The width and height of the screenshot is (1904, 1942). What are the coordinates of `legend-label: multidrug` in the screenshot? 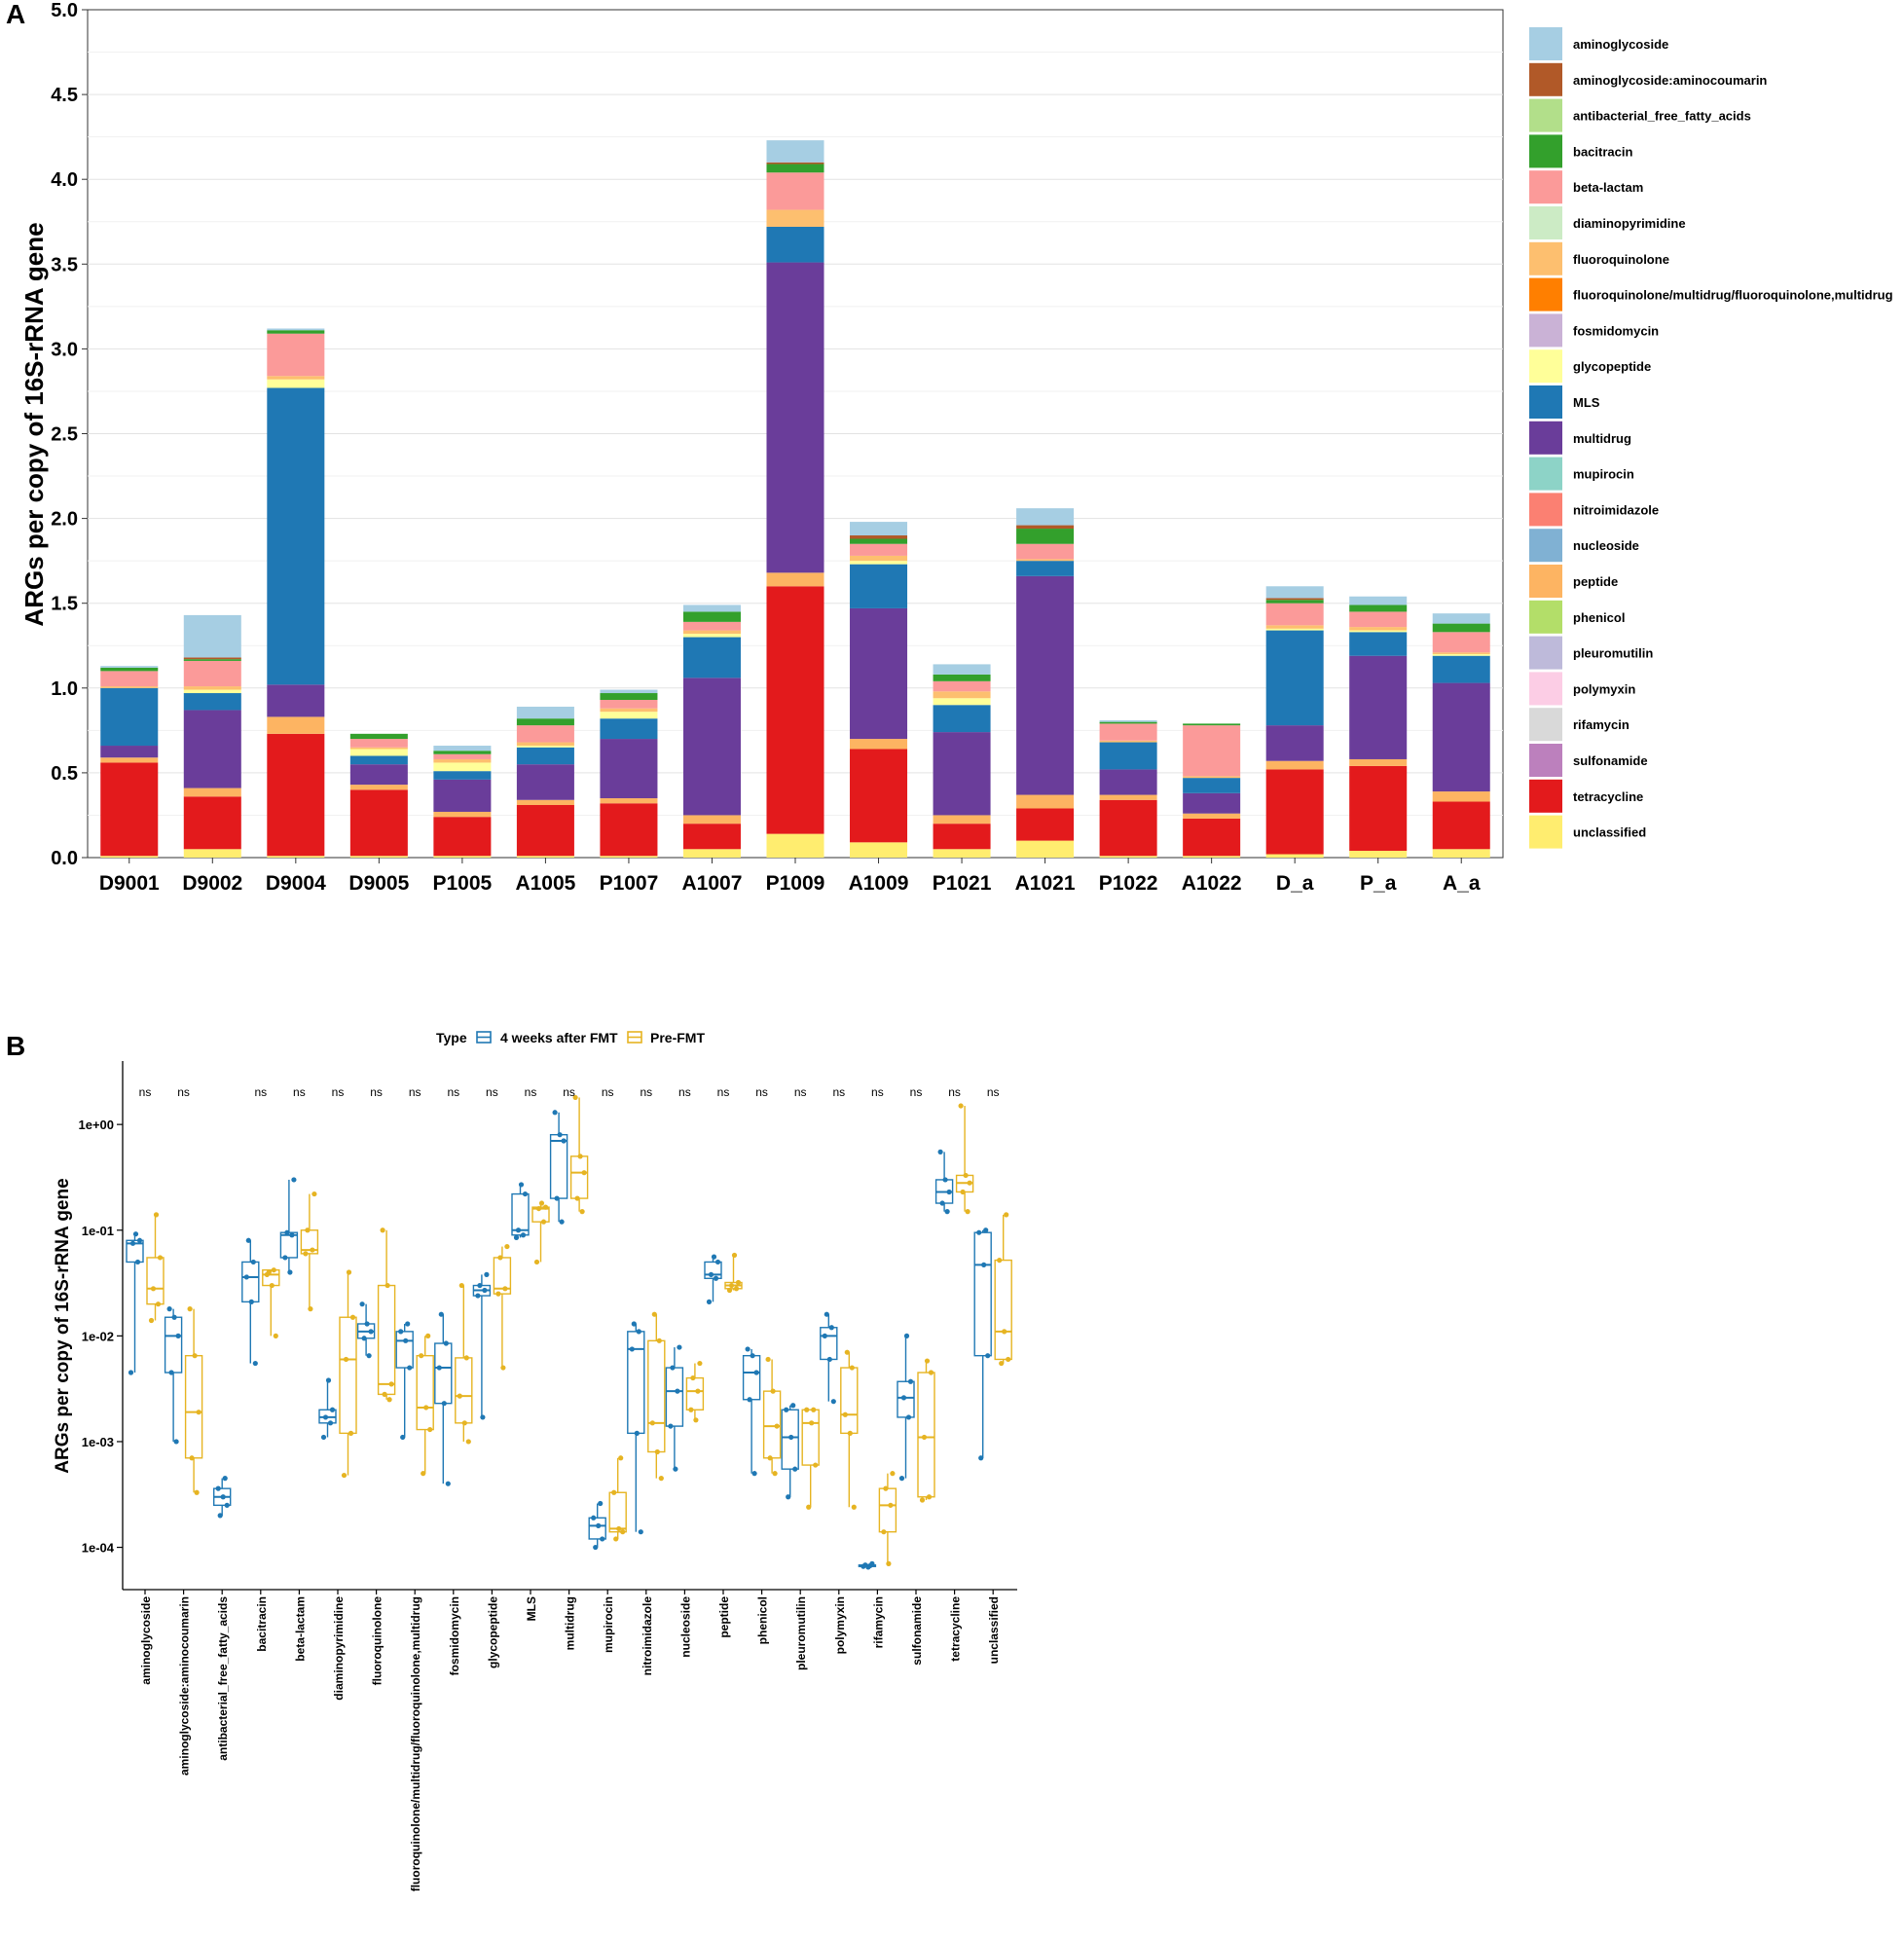 It's located at (1602, 438).